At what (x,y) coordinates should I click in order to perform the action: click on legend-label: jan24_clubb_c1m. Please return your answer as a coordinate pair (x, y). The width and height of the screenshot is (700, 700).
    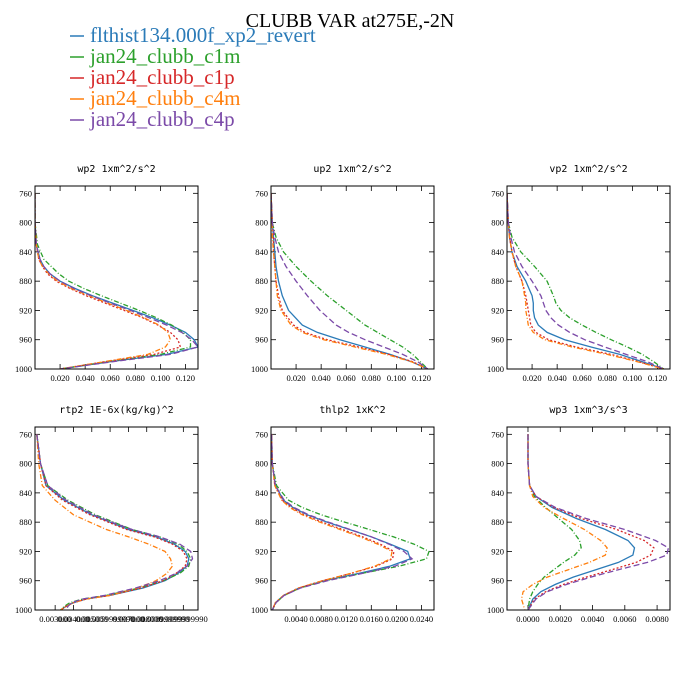
    Looking at the image, I should click on (164, 56).